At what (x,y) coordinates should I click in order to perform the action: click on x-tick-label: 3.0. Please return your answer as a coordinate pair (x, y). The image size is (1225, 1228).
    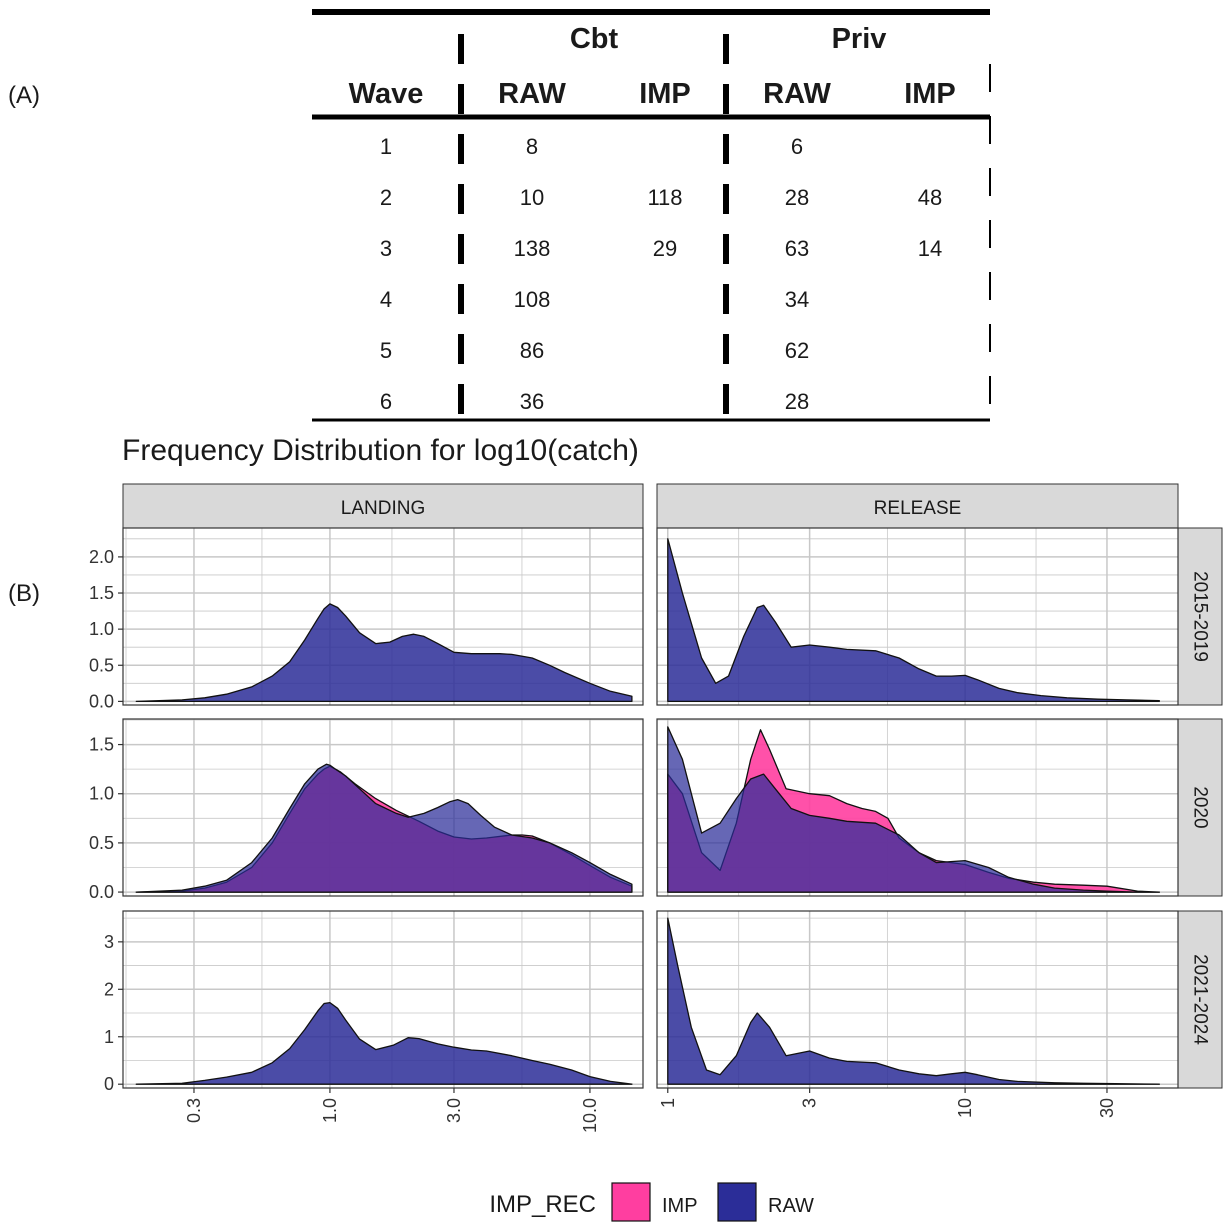
    Looking at the image, I should click on (454, 1110).